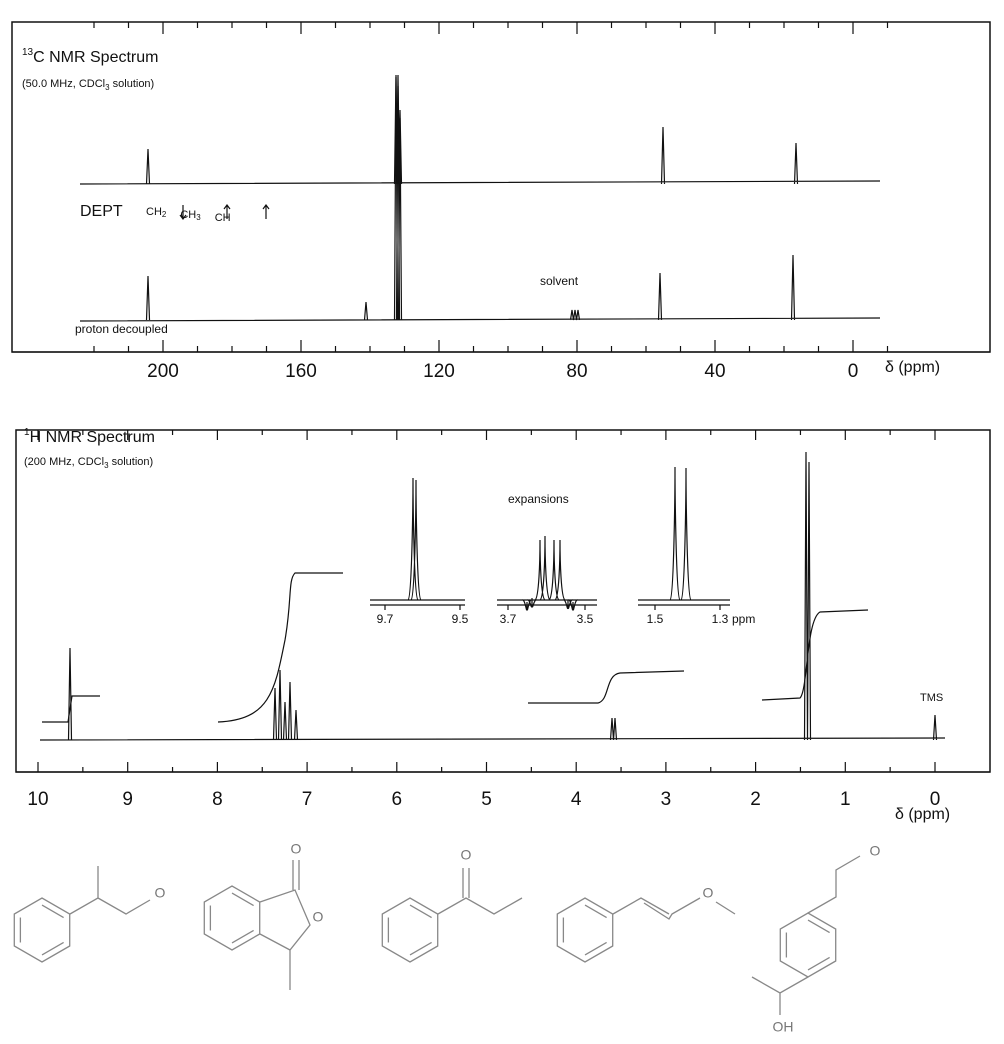 This screenshot has height=1044, width=1004. Describe the element at coordinates (576, 799) in the screenshot. I see `h1-tick-label: 4` at that location.